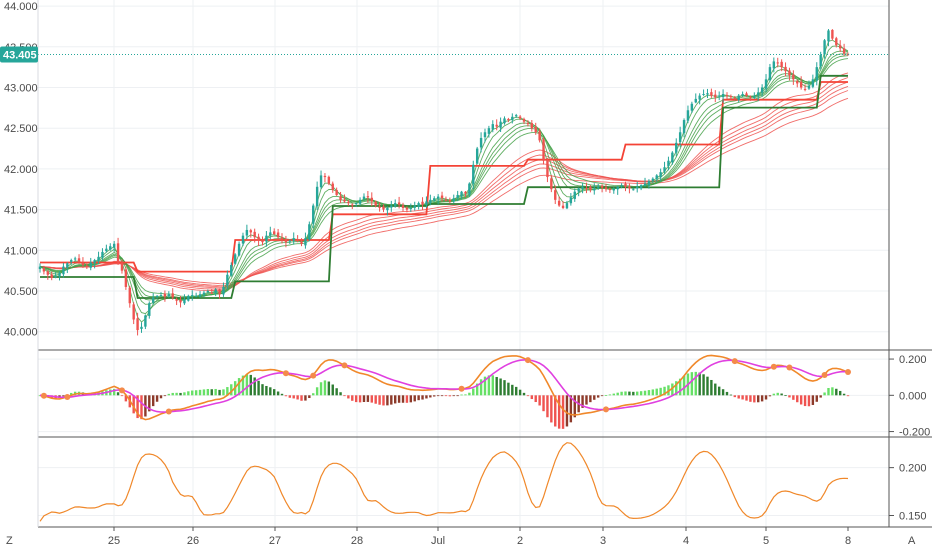  I want to click on time-tick-label: 2, so click(520, 541).